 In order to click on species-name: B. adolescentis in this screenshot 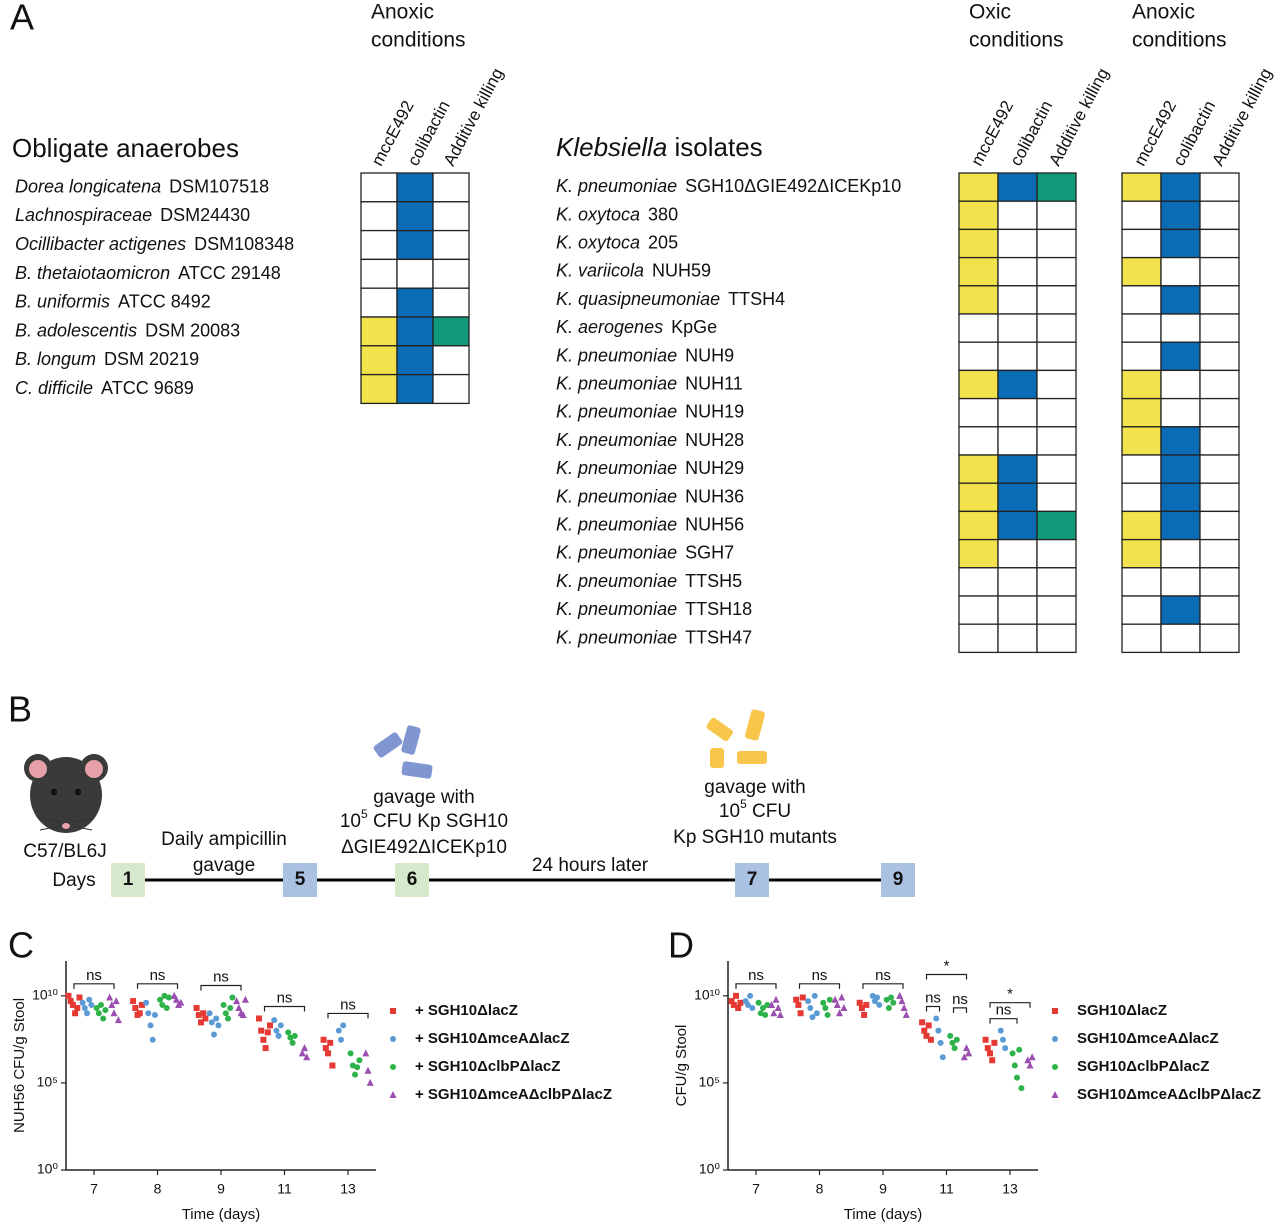, I will do `click(76, 330)`.